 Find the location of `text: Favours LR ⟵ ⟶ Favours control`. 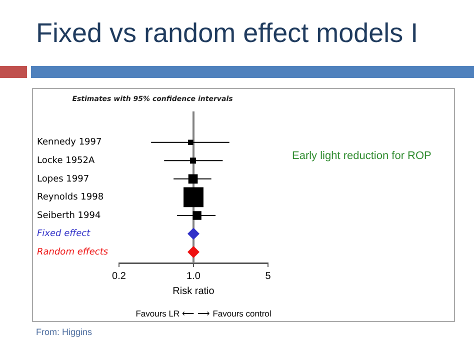

text: Favours LR ⟵ ⟶ Favours control is located at coordinates (204, 313).